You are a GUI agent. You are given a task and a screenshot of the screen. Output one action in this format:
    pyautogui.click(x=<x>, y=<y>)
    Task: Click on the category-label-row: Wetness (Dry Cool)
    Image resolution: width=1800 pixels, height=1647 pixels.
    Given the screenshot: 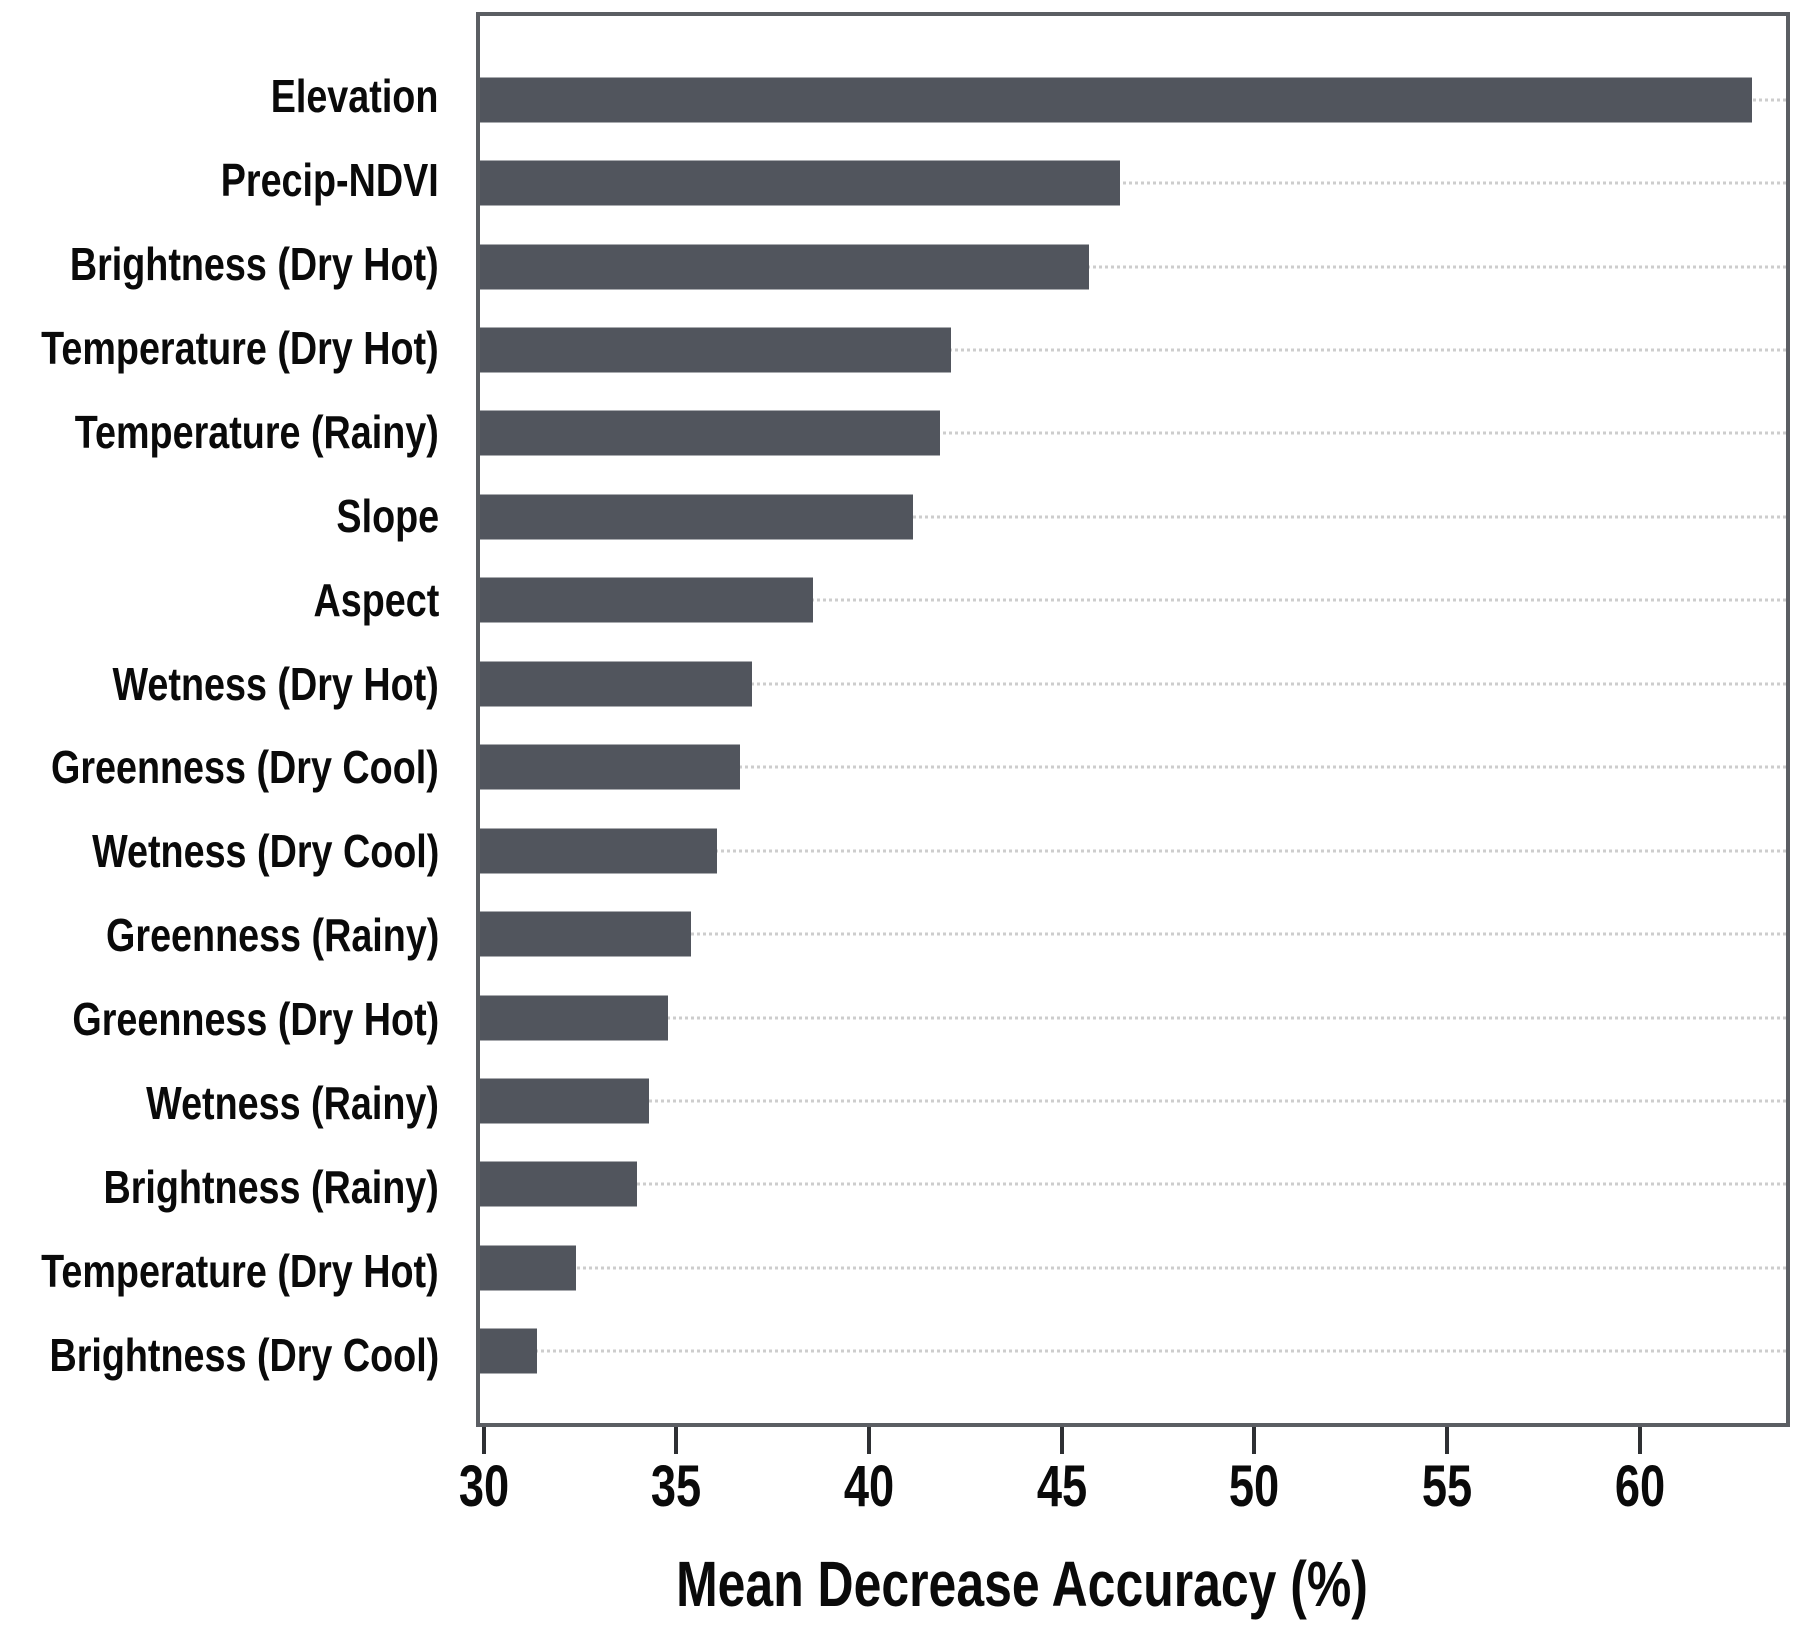 What is the action you would take?
    pyautogui.click(x=226, y=851)
    